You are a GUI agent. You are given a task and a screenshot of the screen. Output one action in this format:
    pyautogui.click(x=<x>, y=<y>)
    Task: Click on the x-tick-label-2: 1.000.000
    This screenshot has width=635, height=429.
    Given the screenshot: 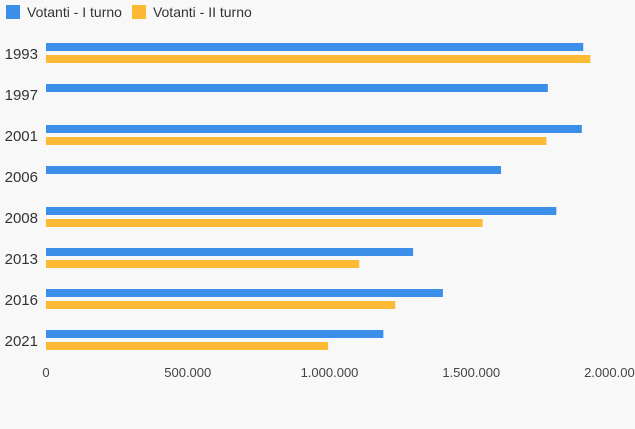 What is the action you would take?
    pyautogui.click(x=330, y=372)
    